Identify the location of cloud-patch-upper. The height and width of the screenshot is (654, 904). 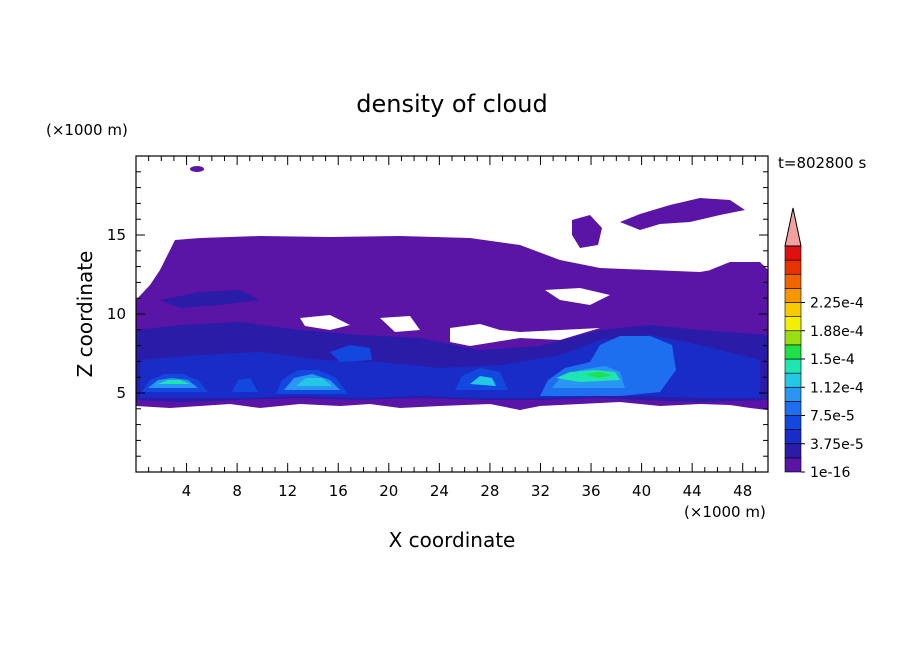
(682, 214).